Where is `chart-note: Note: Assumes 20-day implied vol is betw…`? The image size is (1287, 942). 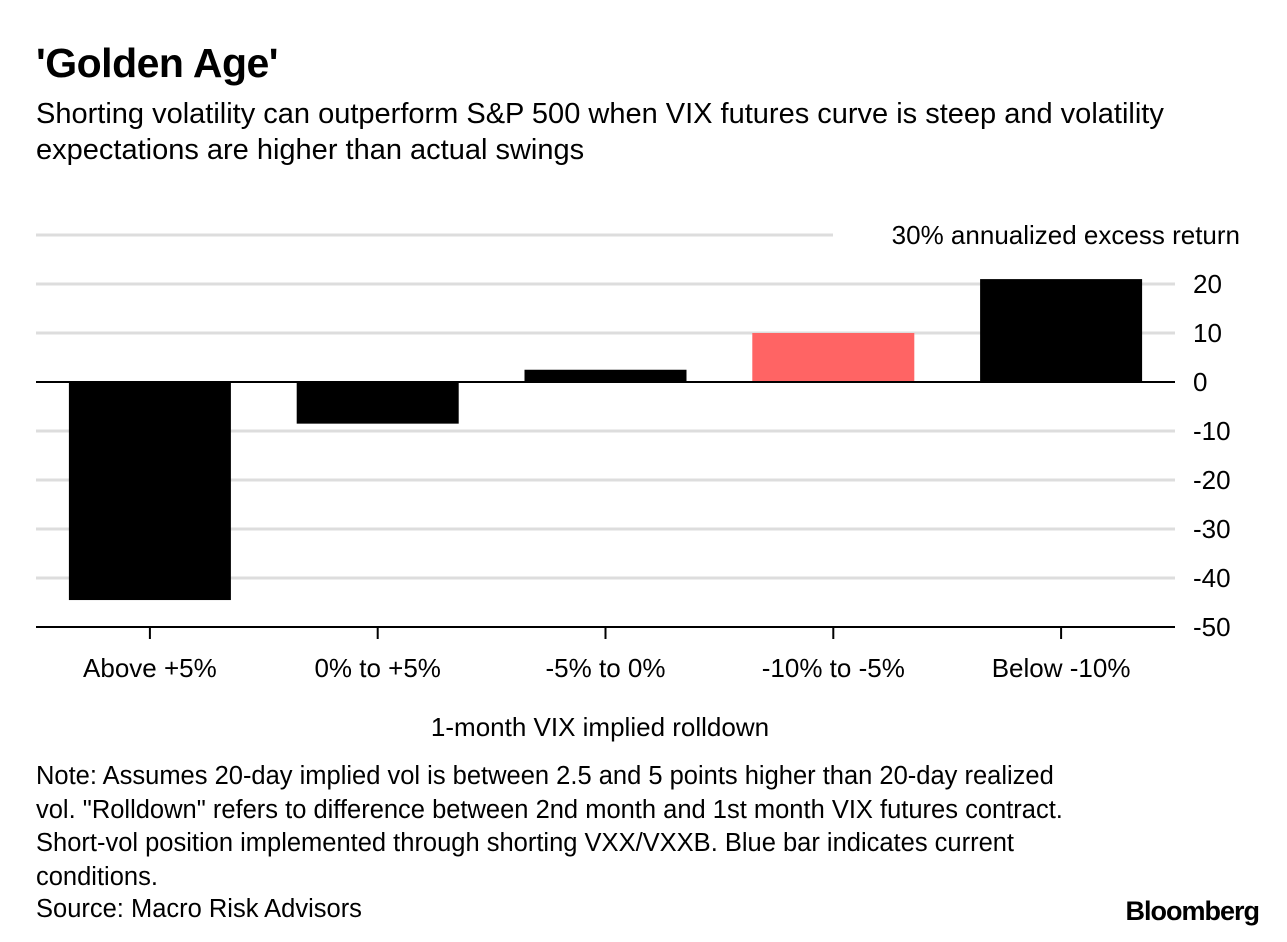 chart-note: Note: Assumes 20-day implied vol is betw… is located at coordinates (549, 826).